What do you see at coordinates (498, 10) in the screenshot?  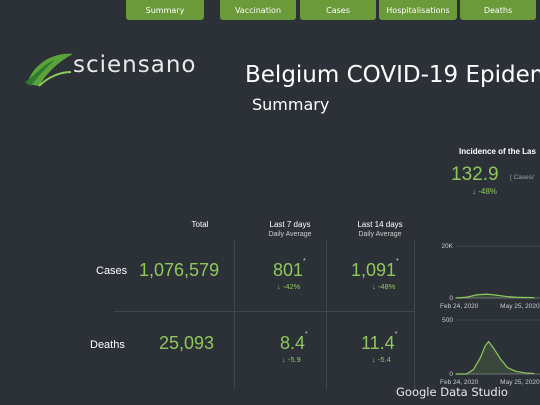 I see `nav-deaths-button: Deaths` at bounding box center [498, 10].